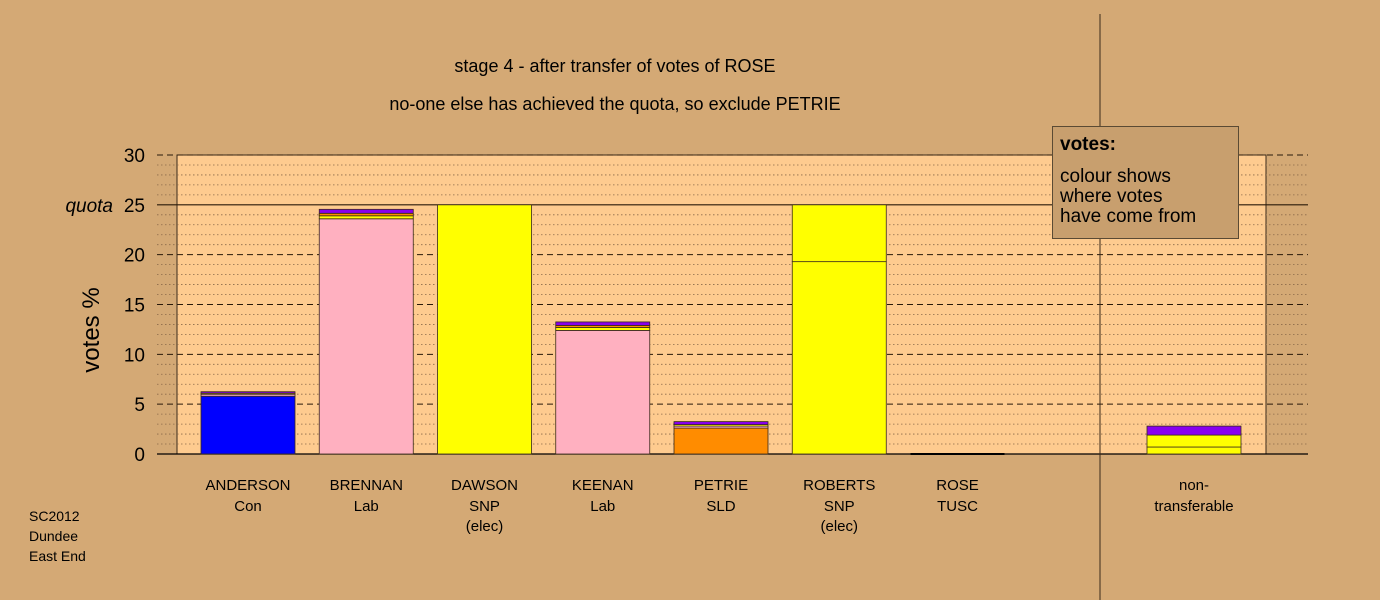  What do you see at coordinates (134, 256) in the screenshot?
I see `y-tick-label: 20` at bounding box center [134, 256].